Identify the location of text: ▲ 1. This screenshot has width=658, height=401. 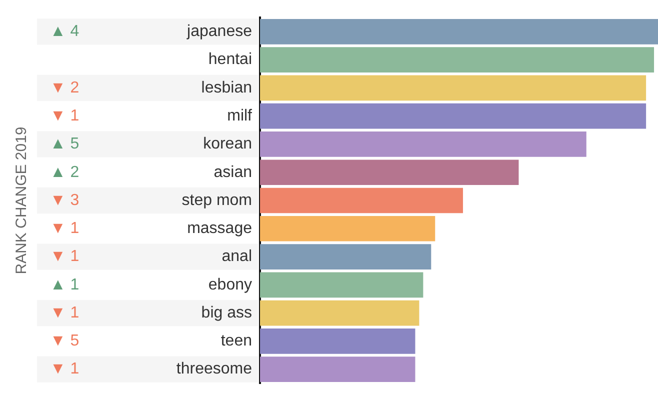
(65, 285).